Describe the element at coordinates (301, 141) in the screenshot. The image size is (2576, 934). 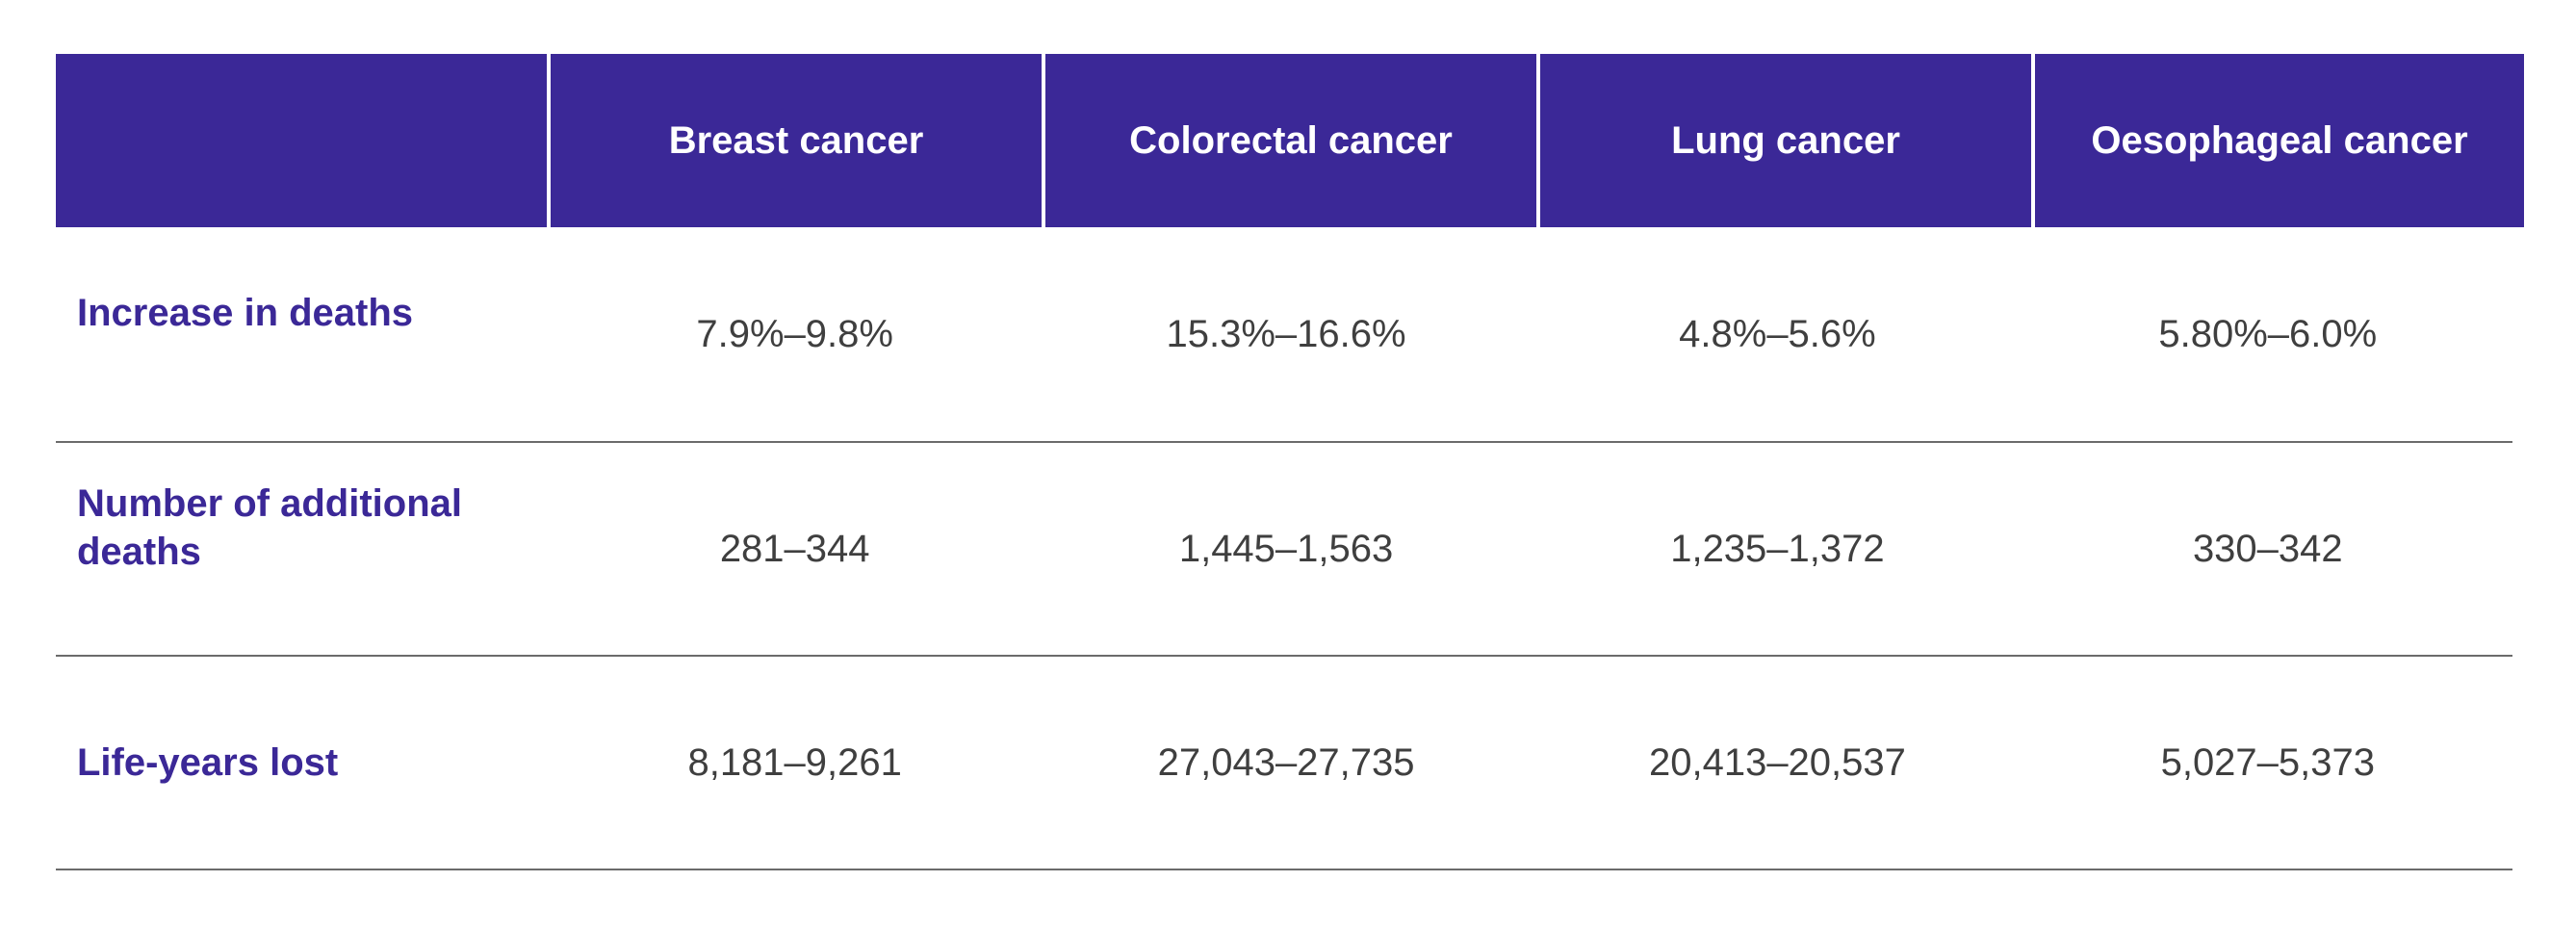
I see `header-cell-empty` at that location.